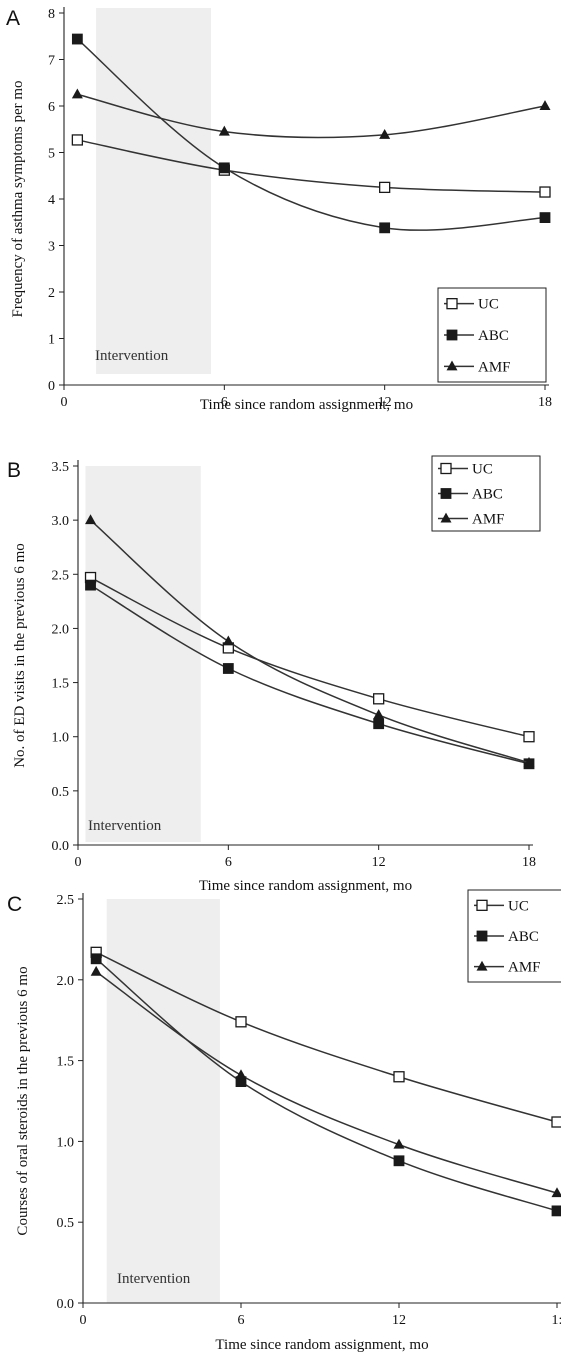 The height and width of the screenshot is (1357, 561). Describe the element at coordinates (51, 107) in the screenshot. I see `y-tick-label: 6` at that location.